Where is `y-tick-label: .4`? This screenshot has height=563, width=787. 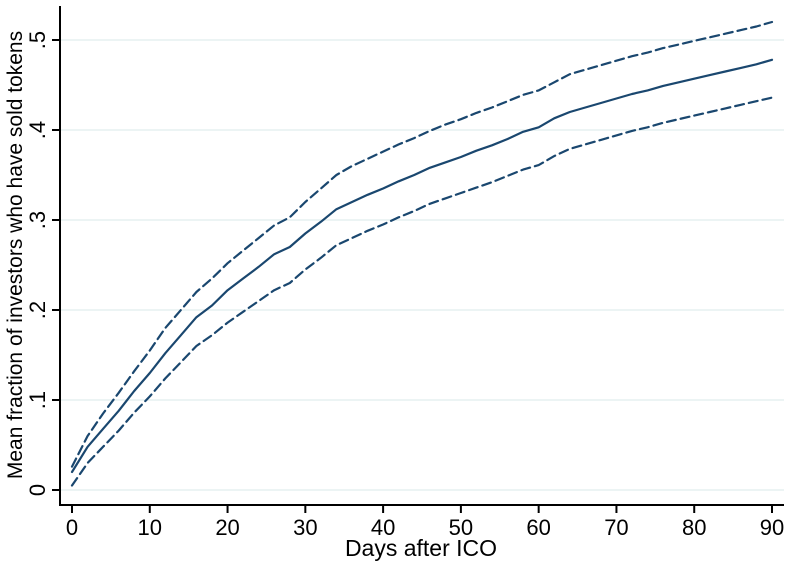
y-tick-label: .4 is located at coordinates (37, 130).